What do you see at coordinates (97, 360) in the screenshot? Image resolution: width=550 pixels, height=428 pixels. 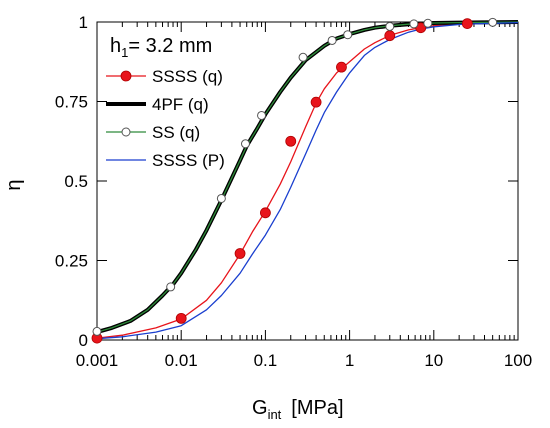 I see `x-tick-label: 0.001` at bounding box center [97, 360].